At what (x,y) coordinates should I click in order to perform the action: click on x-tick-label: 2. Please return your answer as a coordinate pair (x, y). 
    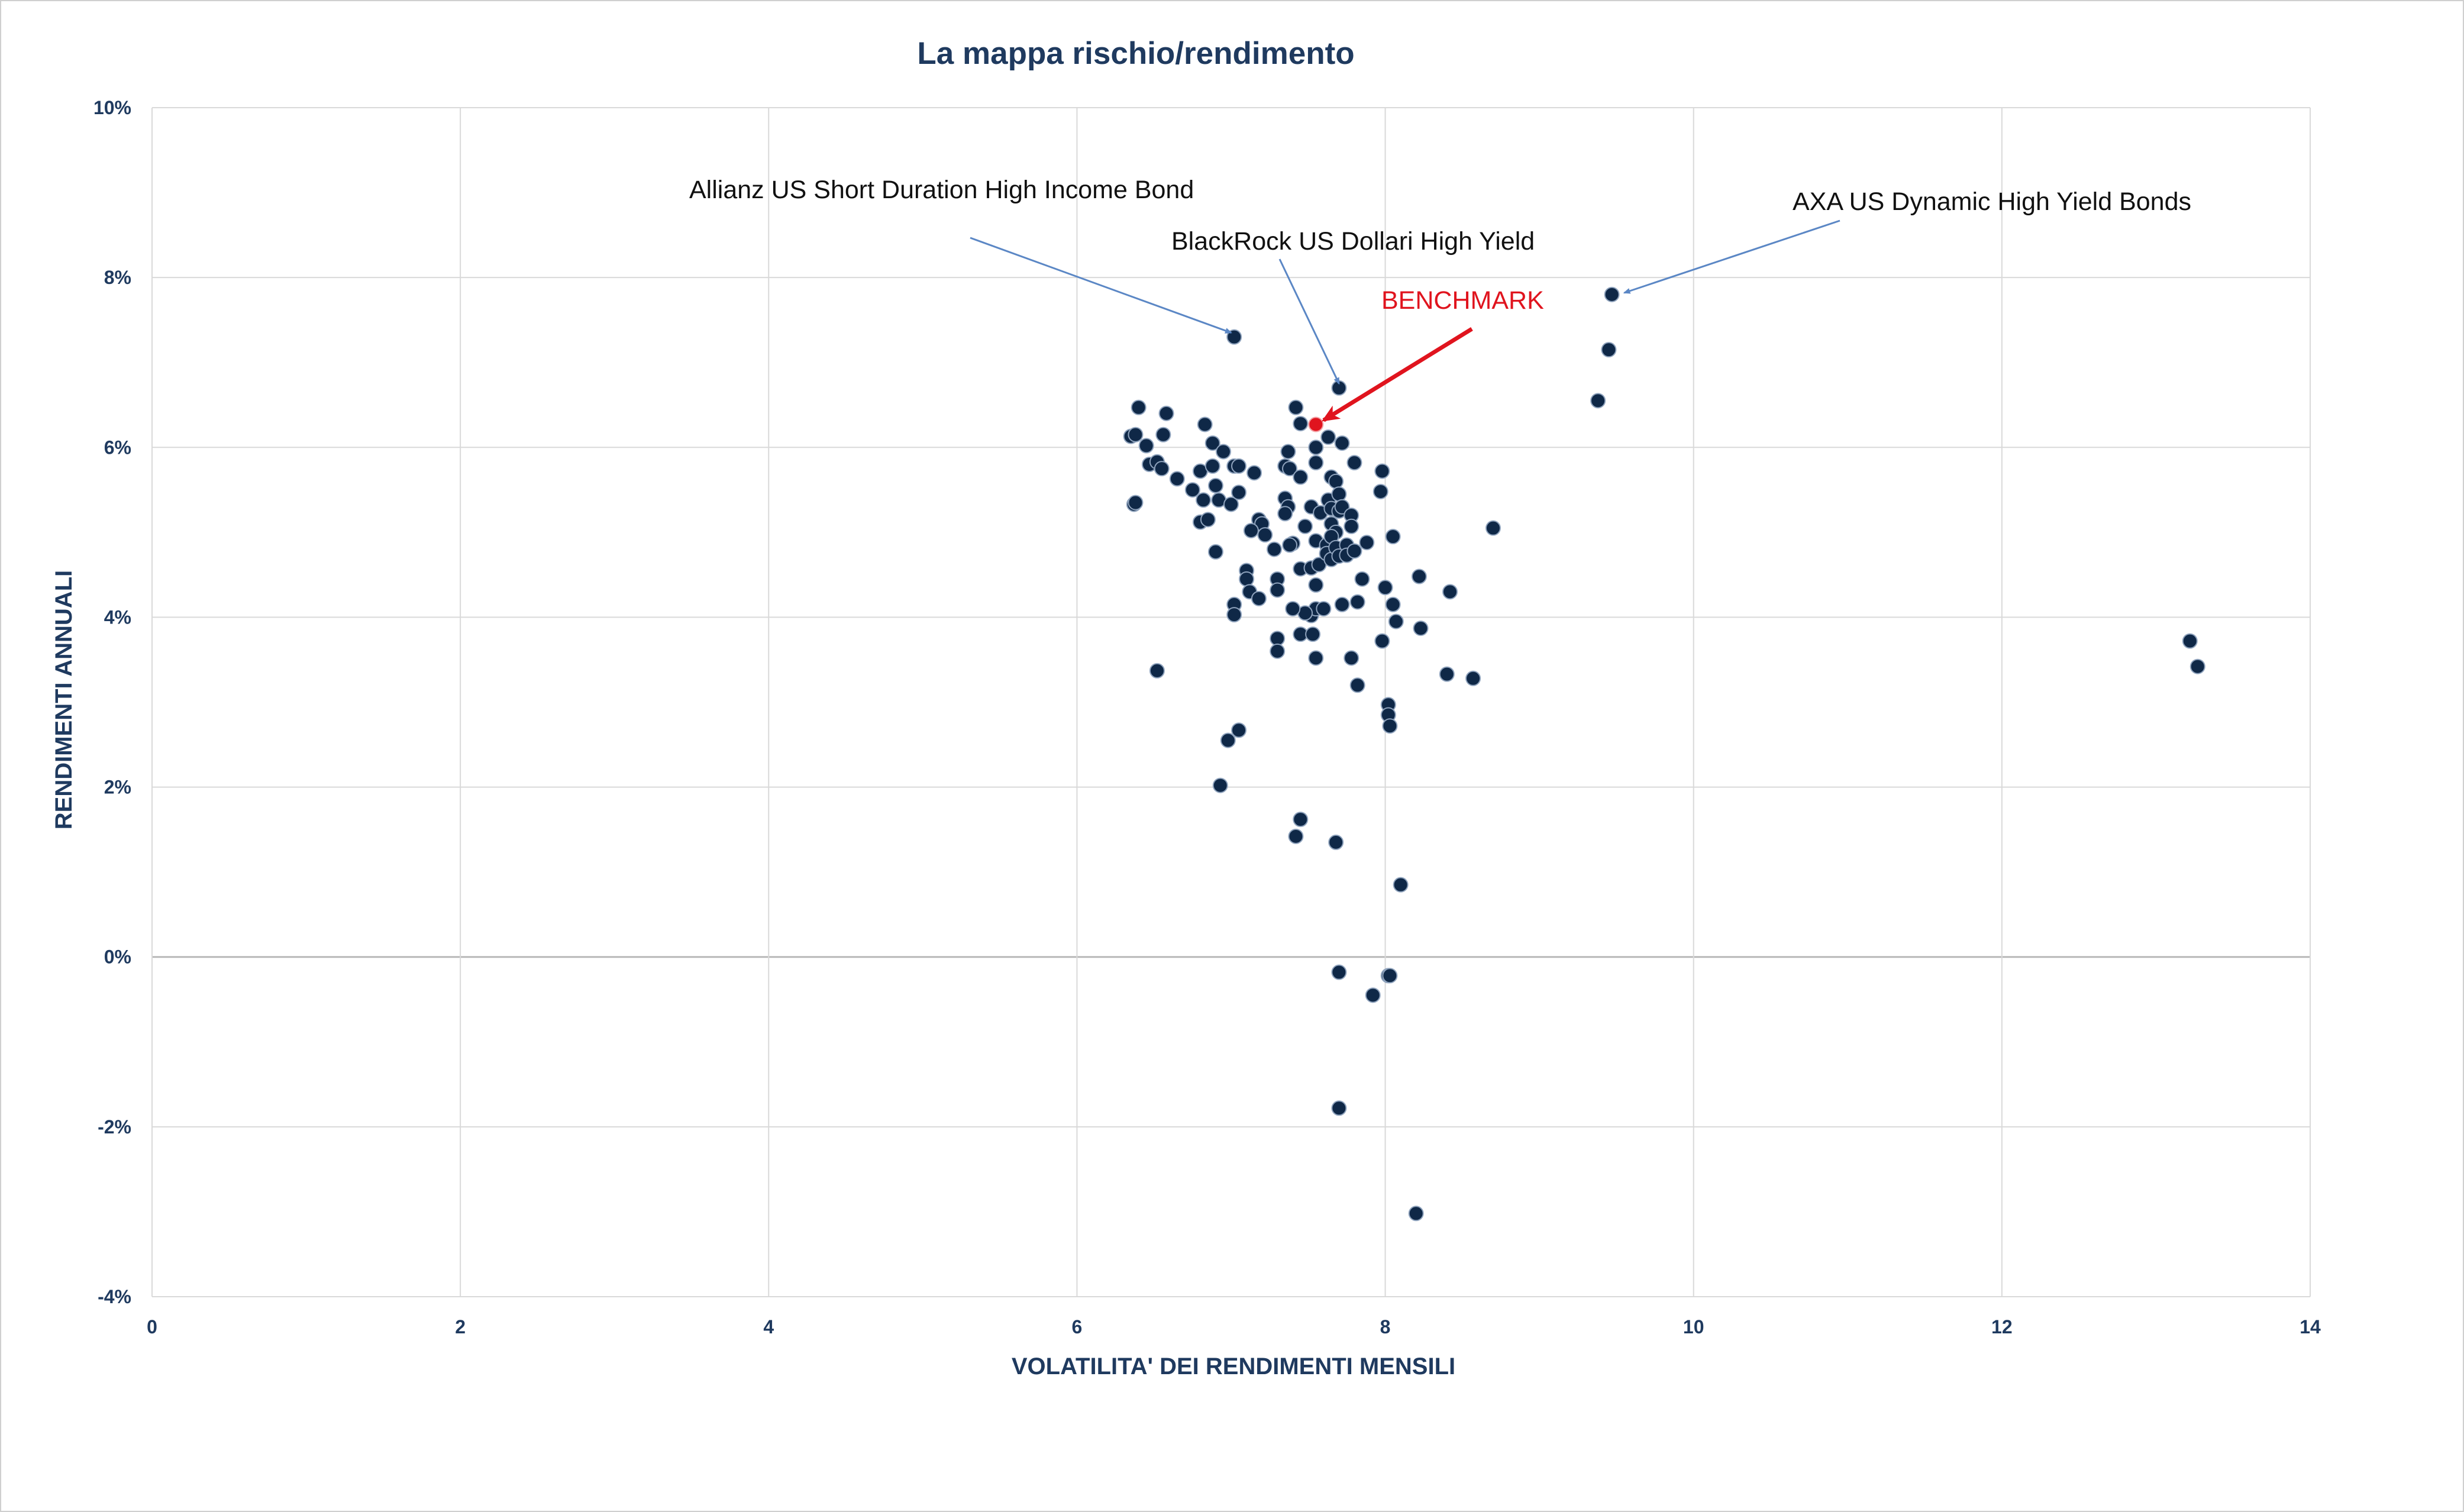
    Looking at the image, I should click on (460, 1326).